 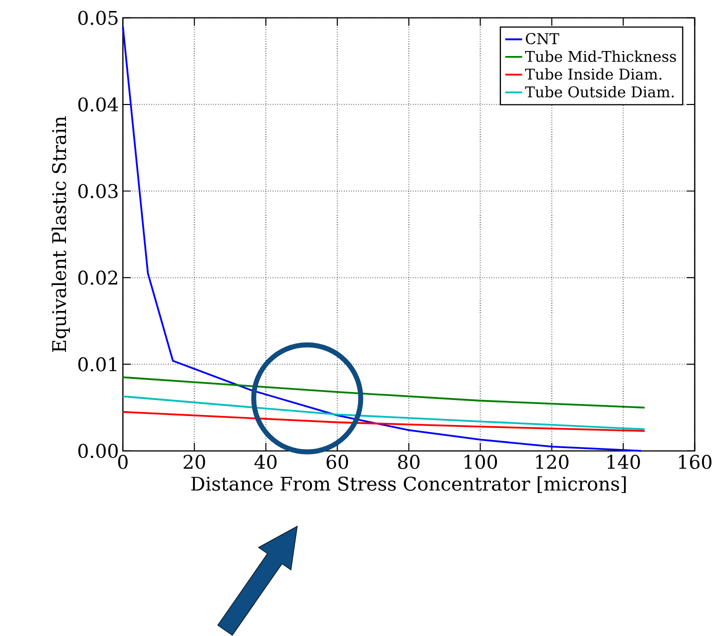 What do you see at coordinates (98, 18) in the screenshot?
I see `y-tick-label: 0.05` at bounding box center [98, 18].